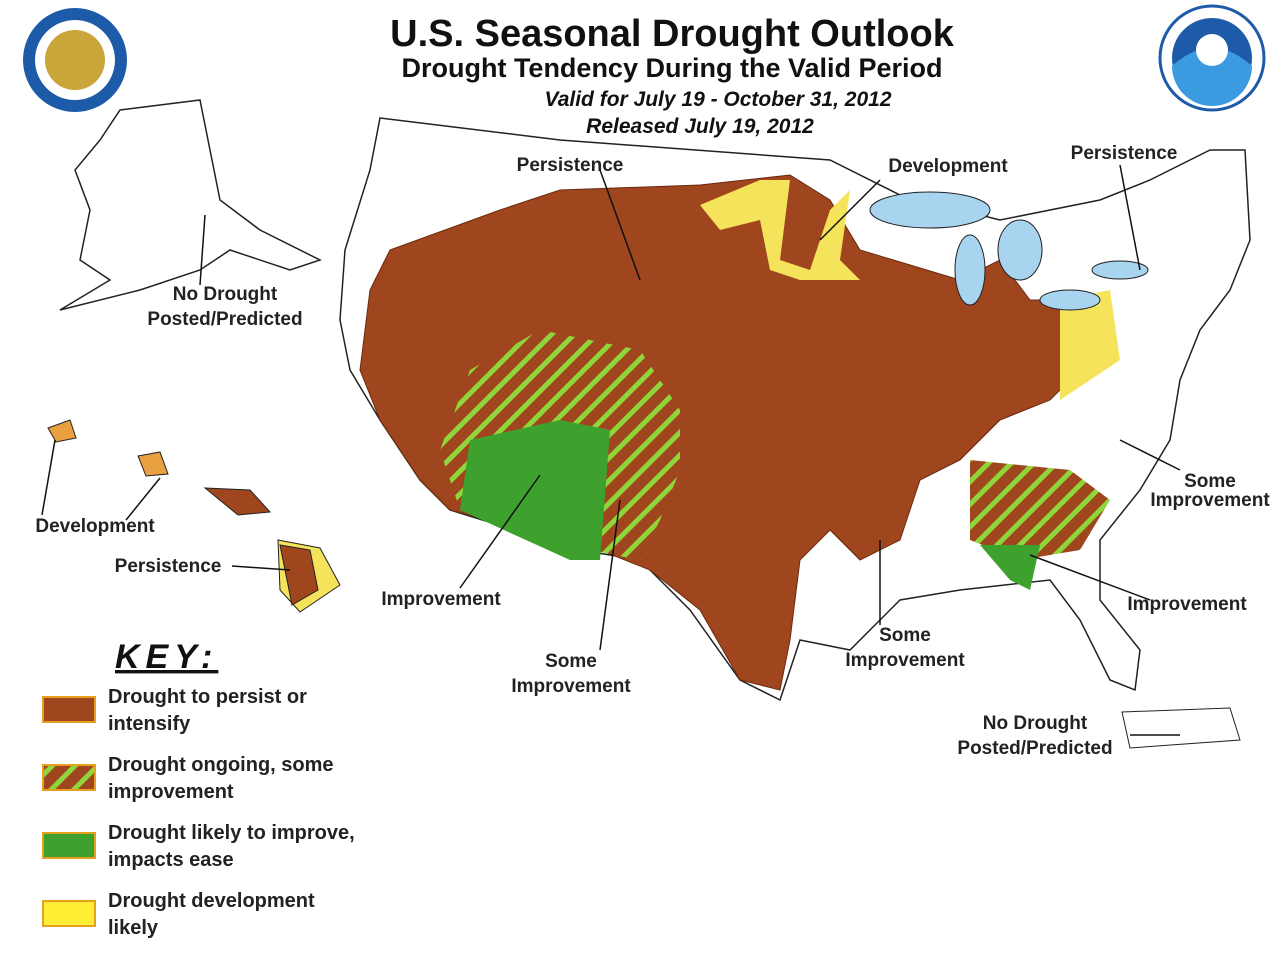 The height and width of the screenshot is (976, 1280). Describe the element at coordinates (1090, 345) in the screenshot. I see `development-east` at that location.